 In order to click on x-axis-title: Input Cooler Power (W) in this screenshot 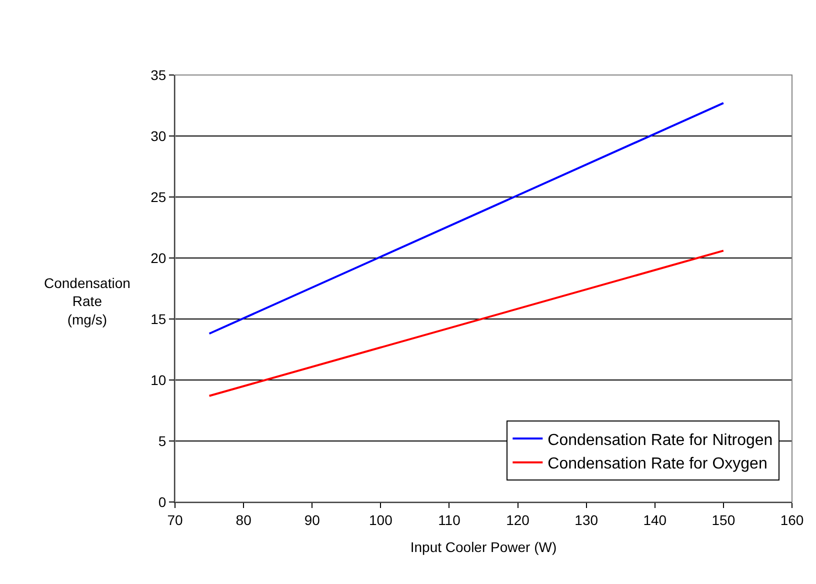, I will do `click(483, 547)`.